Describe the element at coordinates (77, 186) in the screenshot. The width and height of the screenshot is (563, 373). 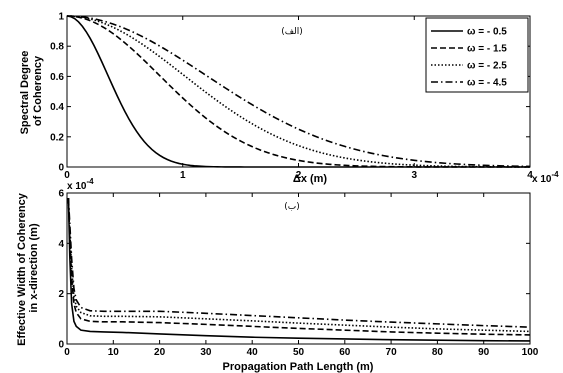
I see `y-exponent-base-bottom: x 10` at that location.